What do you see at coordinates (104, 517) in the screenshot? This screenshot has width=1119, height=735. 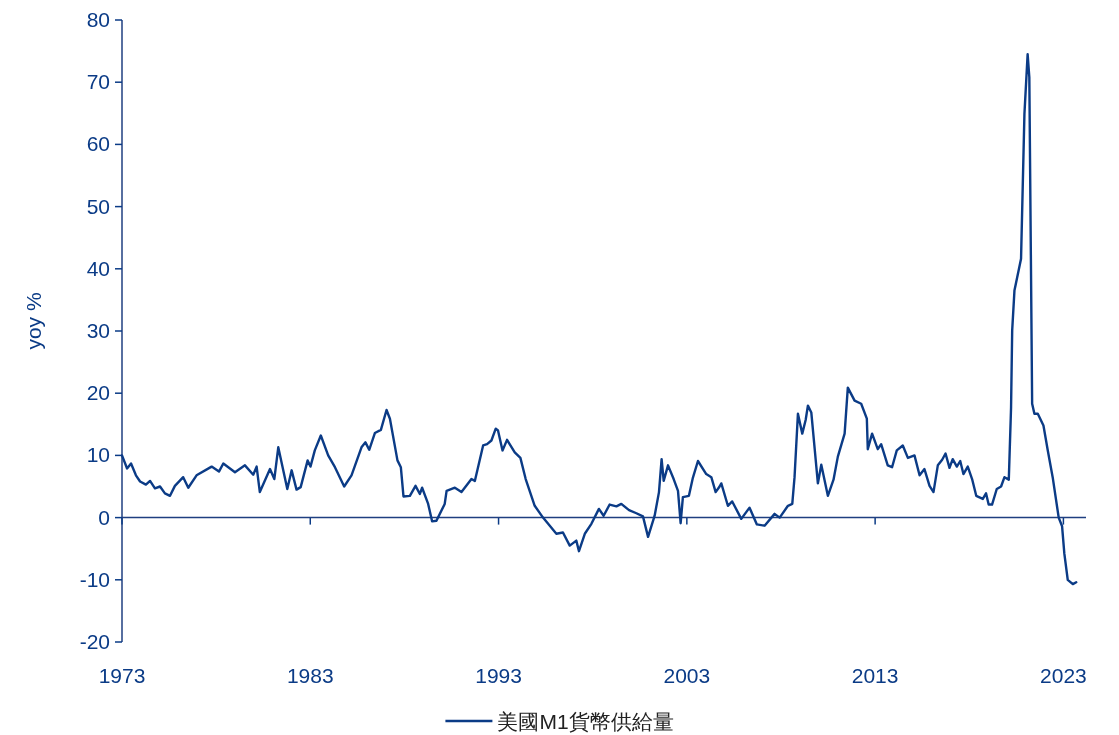 I see `y-tick-label: 0` at bounding box center [104, 517].